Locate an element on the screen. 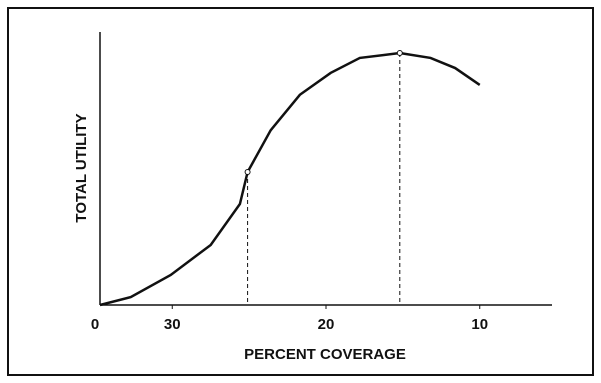 Image resolution: width=601 pixels, height=383 pixels. x-tick-label: 30 is located at coordinates (172, 324).